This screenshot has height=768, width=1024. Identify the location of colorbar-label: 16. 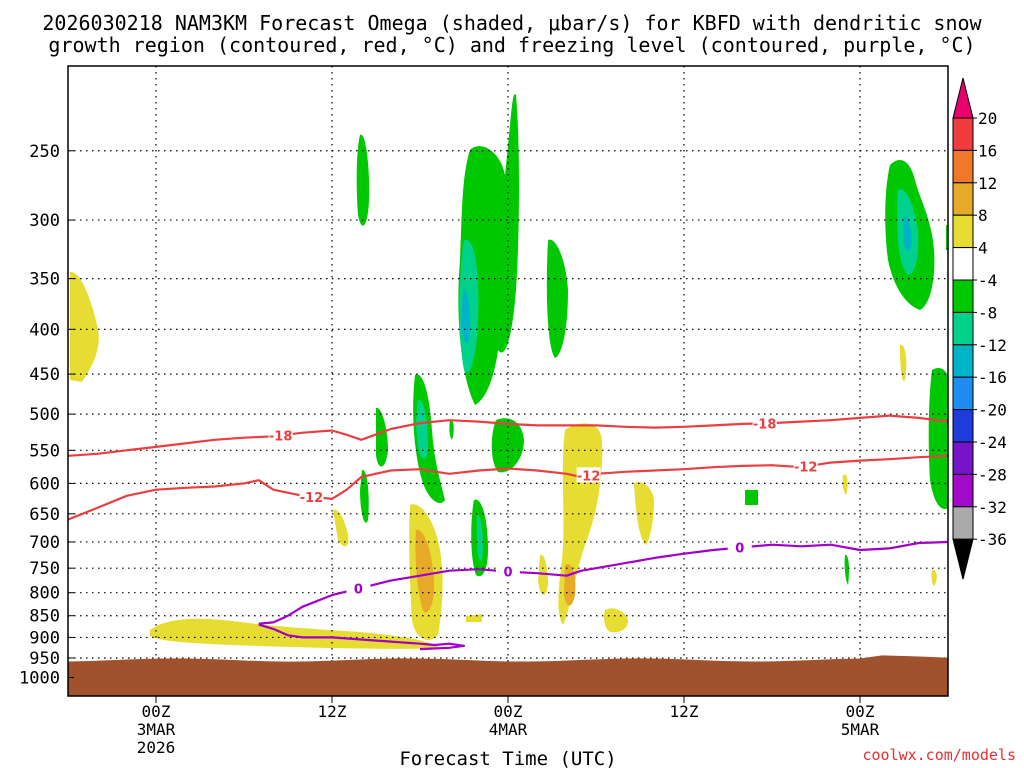
(987, 150).